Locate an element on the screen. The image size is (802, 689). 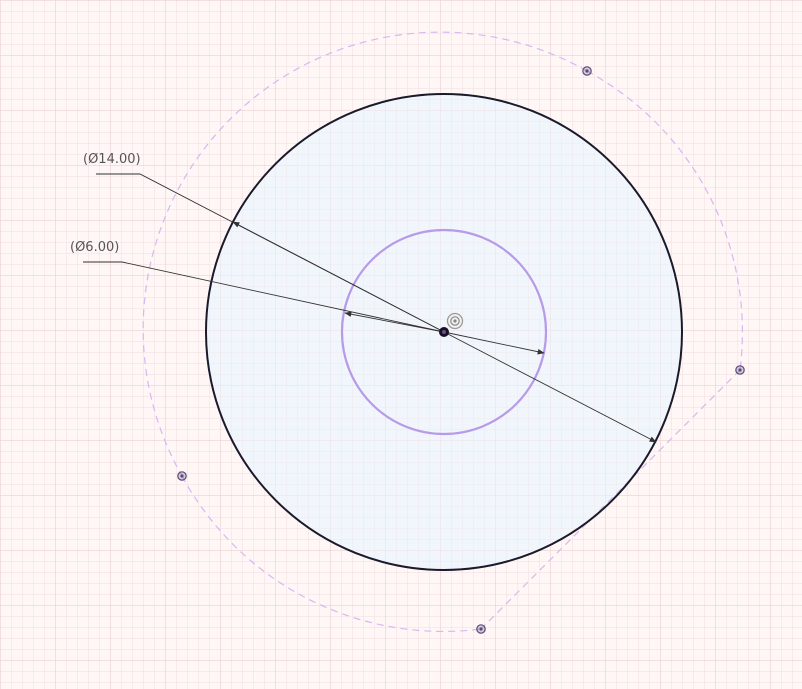
dimension-leader-inner is located at coordinates (264, 297).